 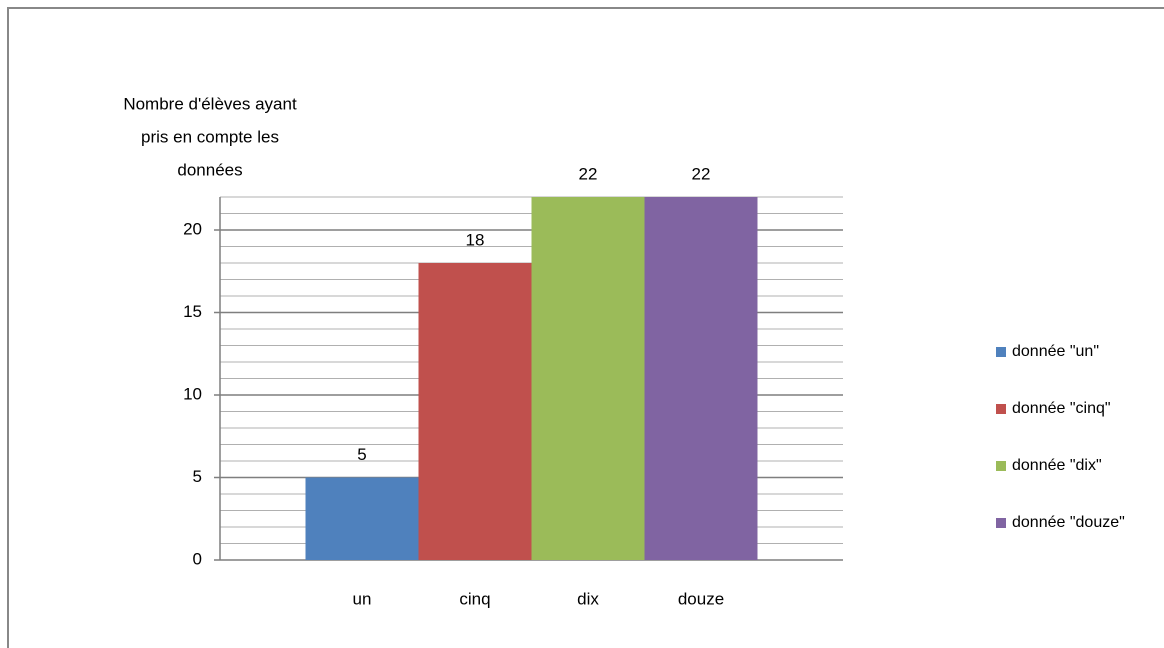 What do you see at coordinates (197, 476) in the screenshot?
I see `y-tick-label: 5` at bounding box center [197, 476].